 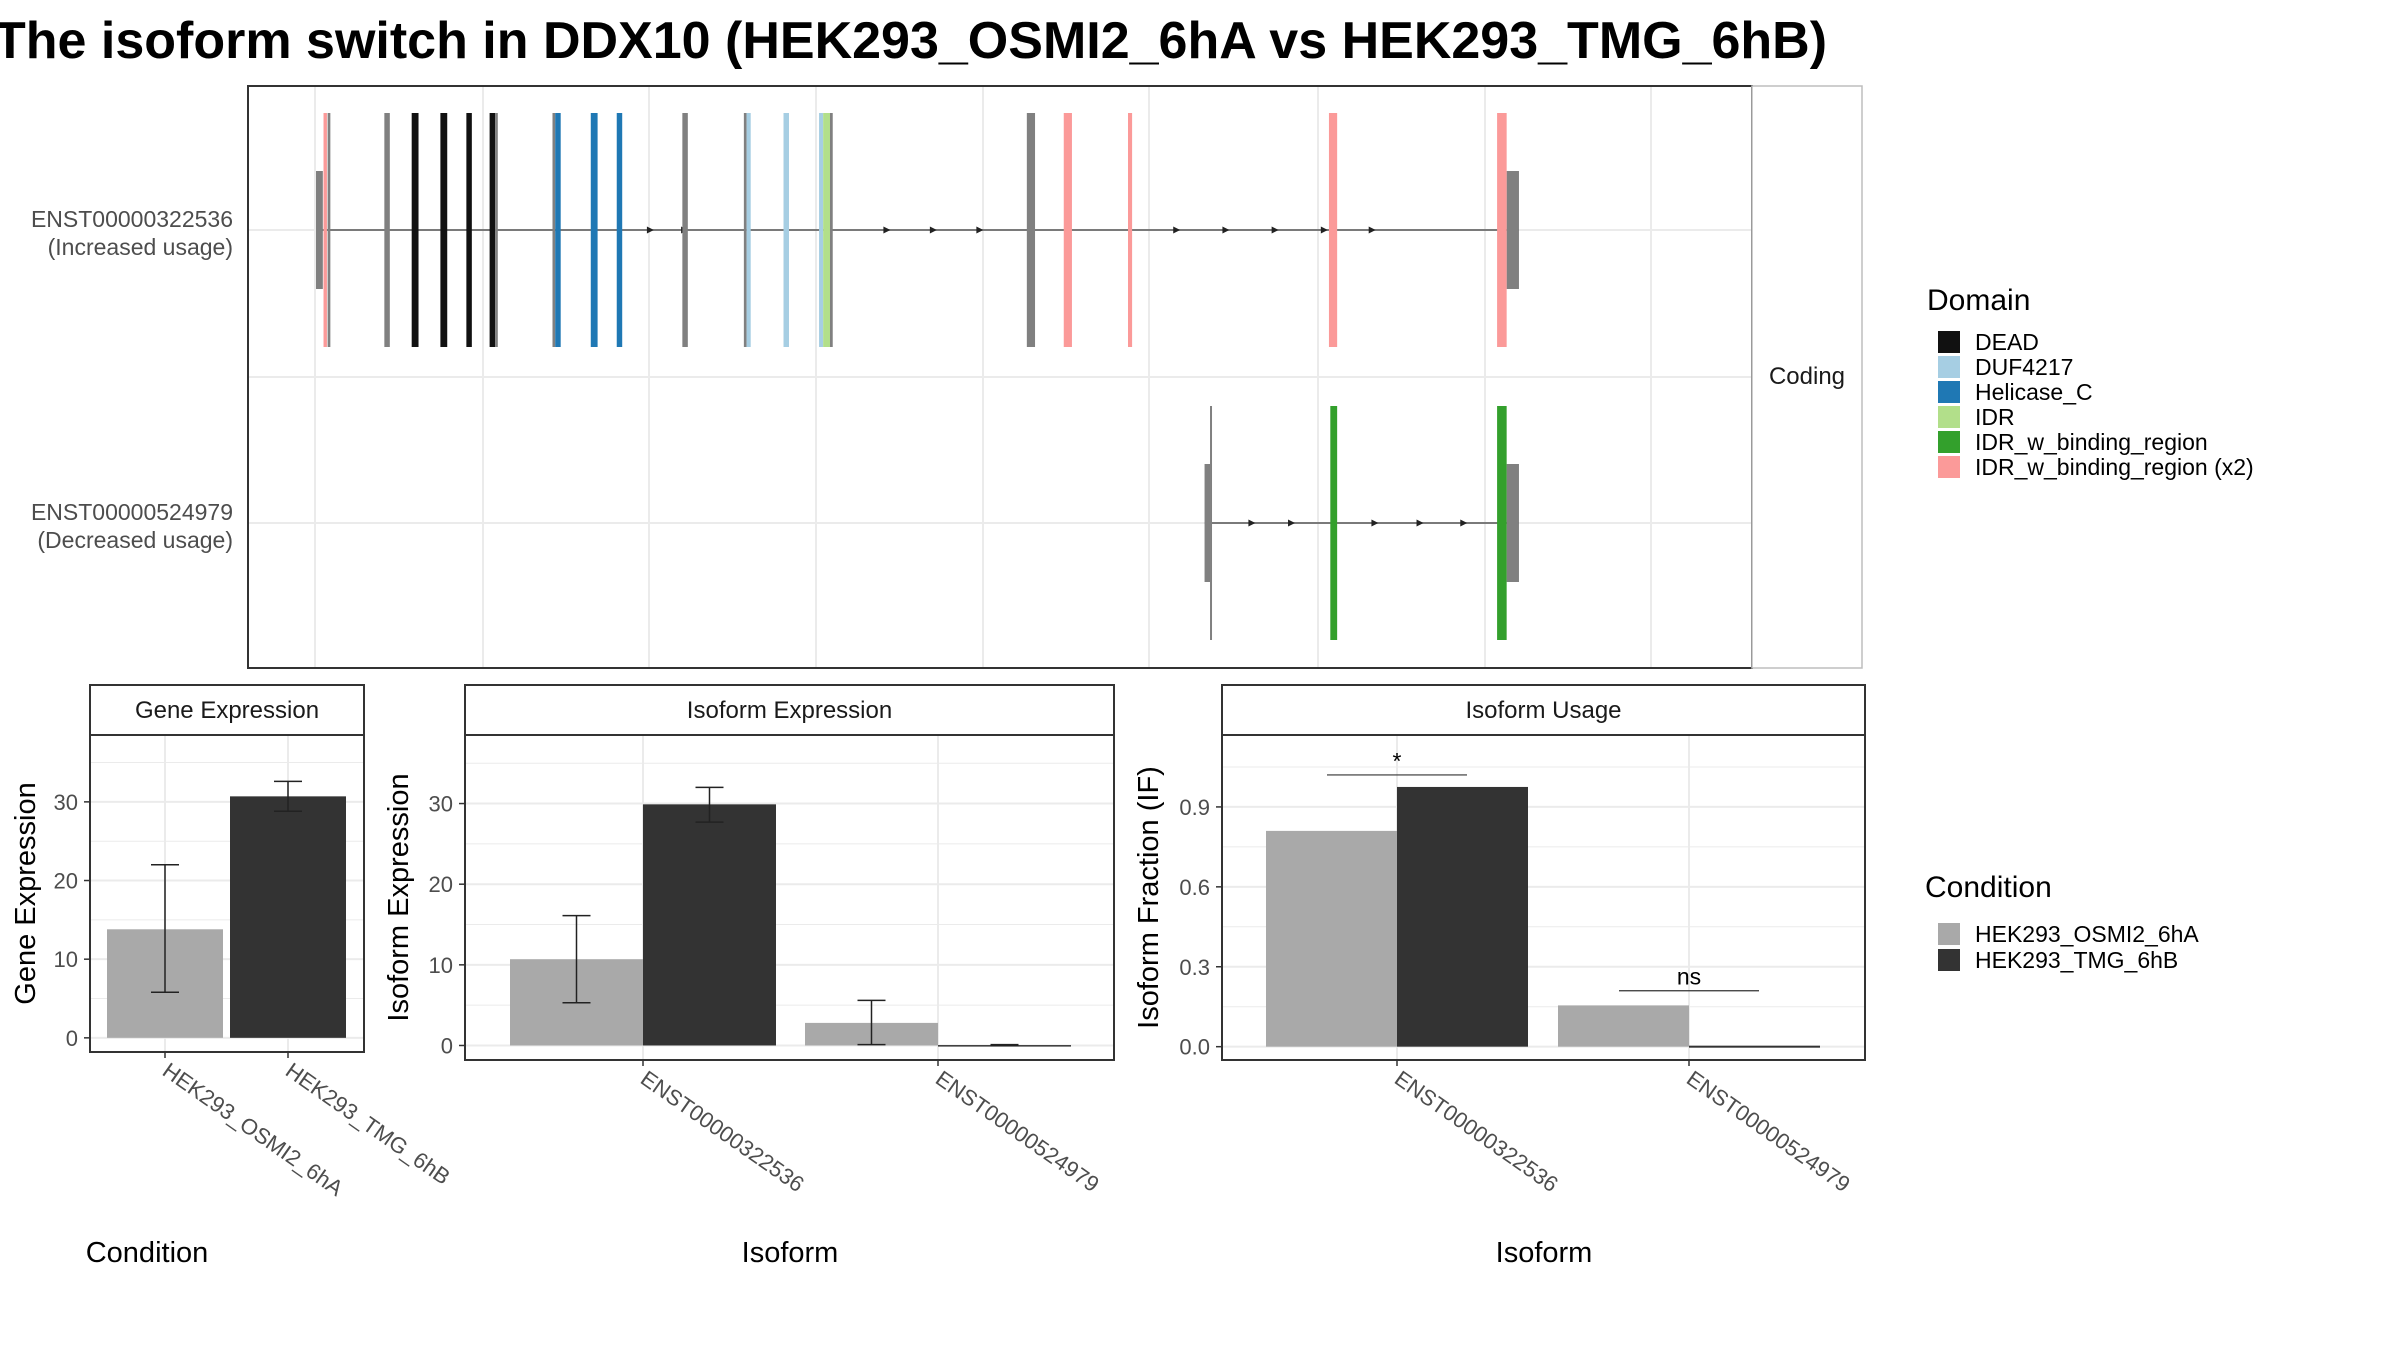 I want to click on condition-legend-label: HEK293_OSMI2_6hA, so click(x=2087, y=934).